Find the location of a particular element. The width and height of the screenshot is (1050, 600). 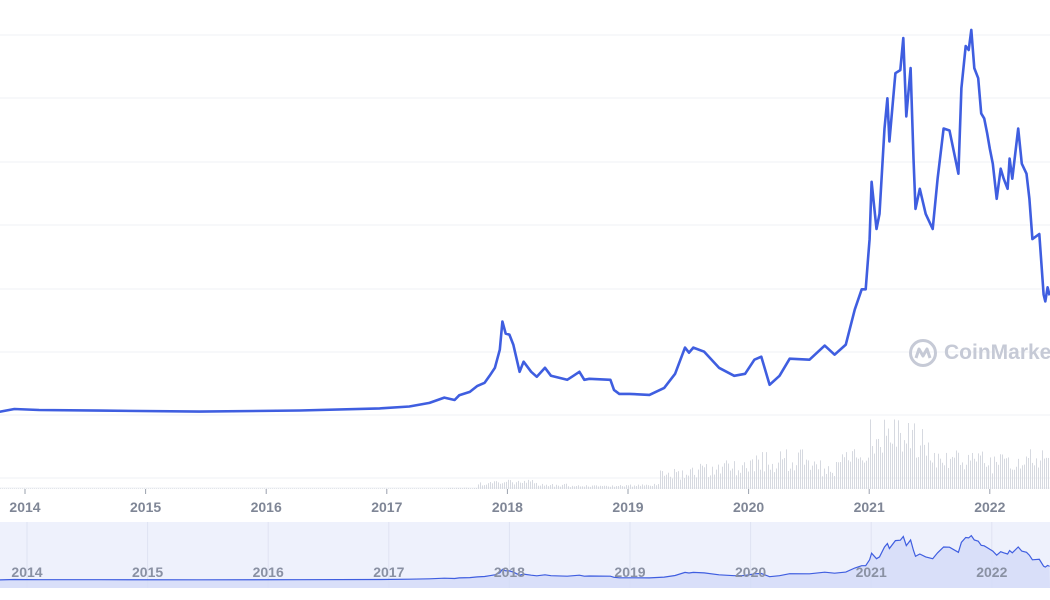

navigator-tick-label: 2016 is located at coordinates (268, 572).